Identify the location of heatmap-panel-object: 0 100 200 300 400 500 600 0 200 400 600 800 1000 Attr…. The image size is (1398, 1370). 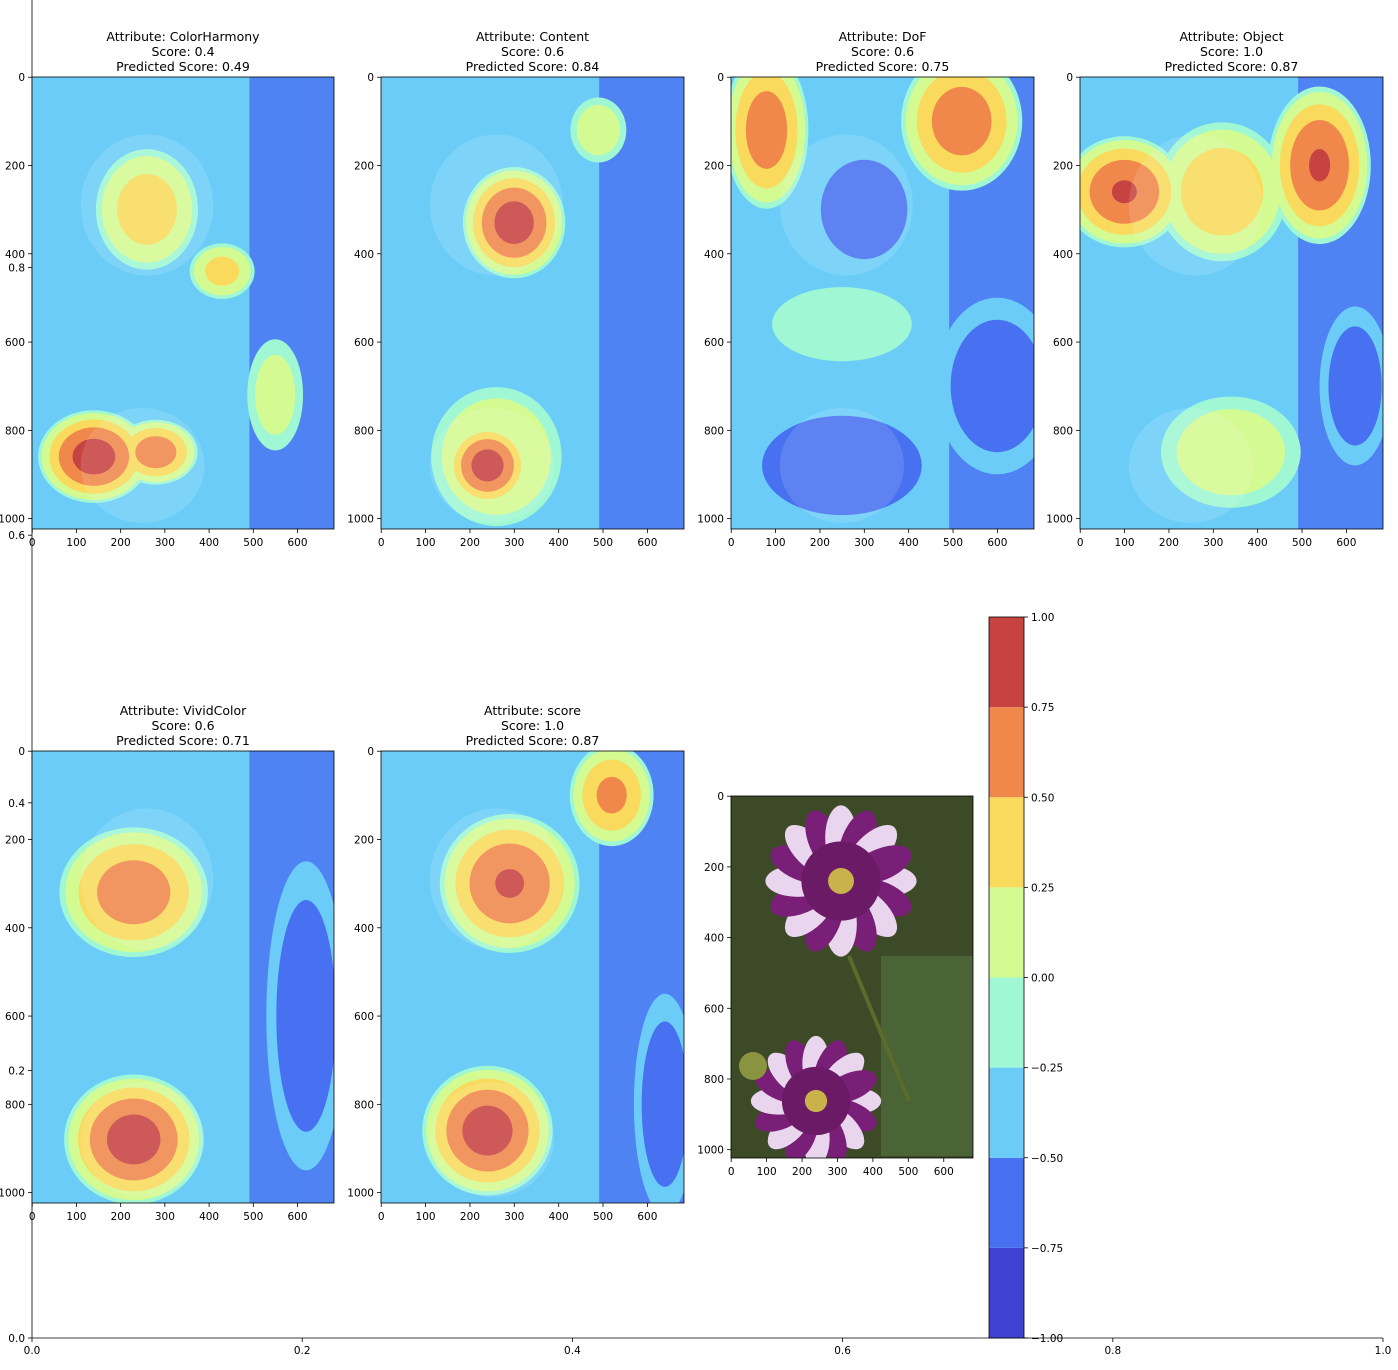
(1215, 289).